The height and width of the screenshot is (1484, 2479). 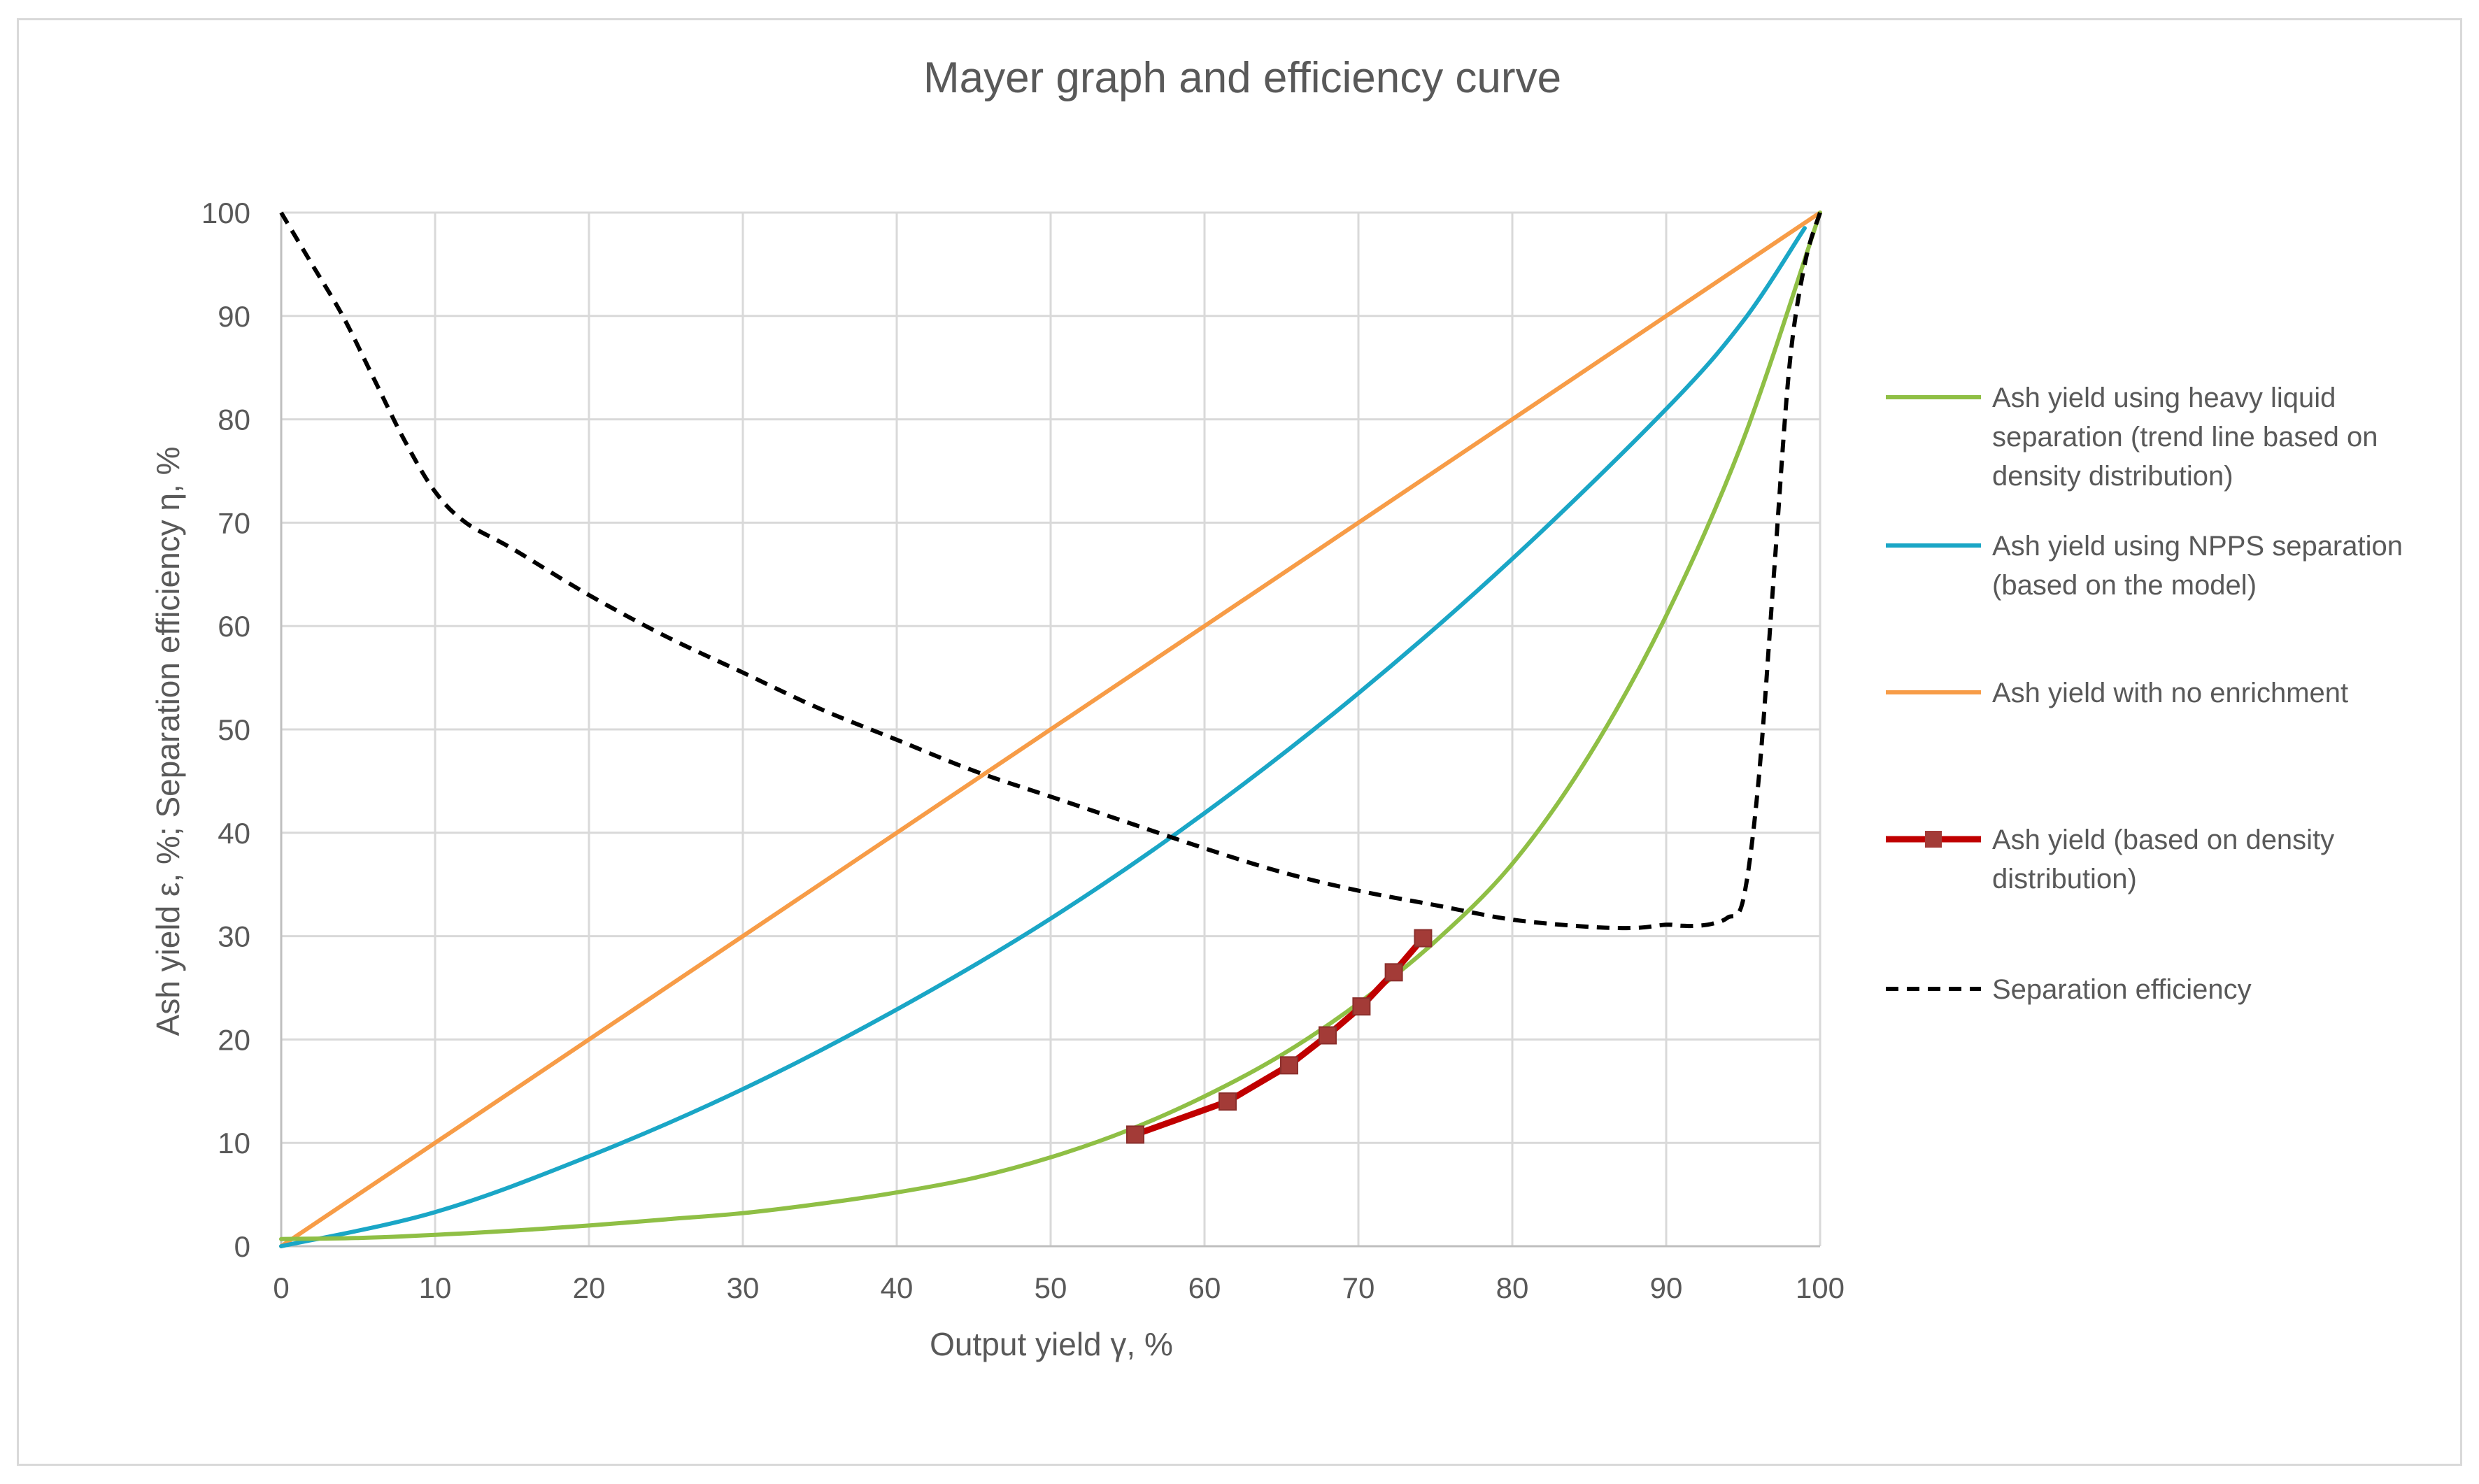 I want to click on legend-label-no-enrichment-0: Ash yield with no enrichment, so click(x=2170, y=693).